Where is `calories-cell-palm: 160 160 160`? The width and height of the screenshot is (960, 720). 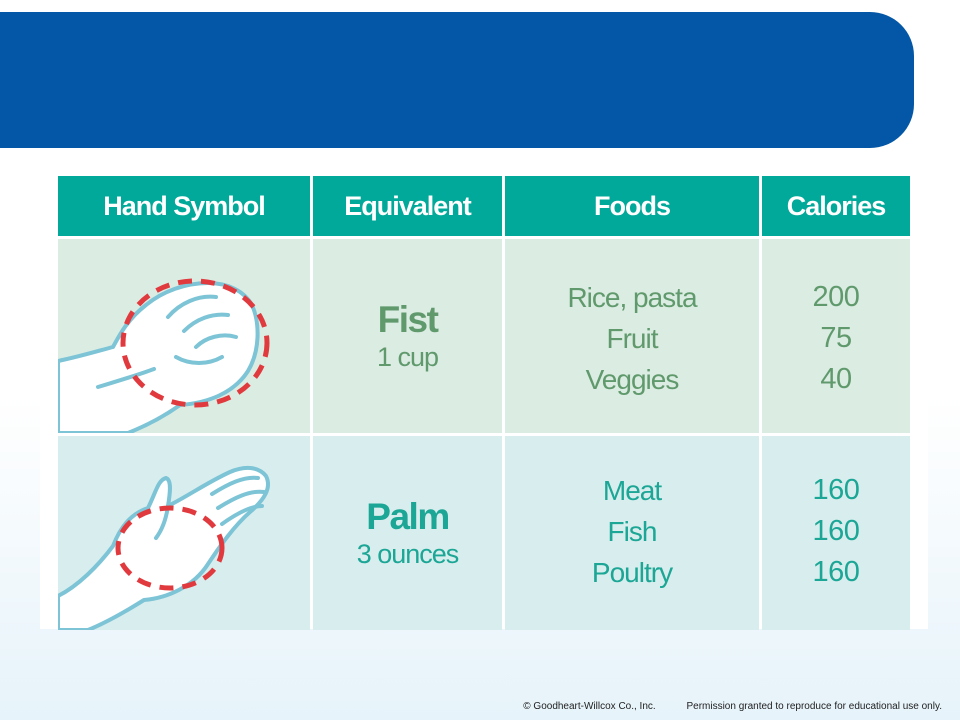
calories-cell-palm: 160 160 160 is located at coordinates (836, 533).